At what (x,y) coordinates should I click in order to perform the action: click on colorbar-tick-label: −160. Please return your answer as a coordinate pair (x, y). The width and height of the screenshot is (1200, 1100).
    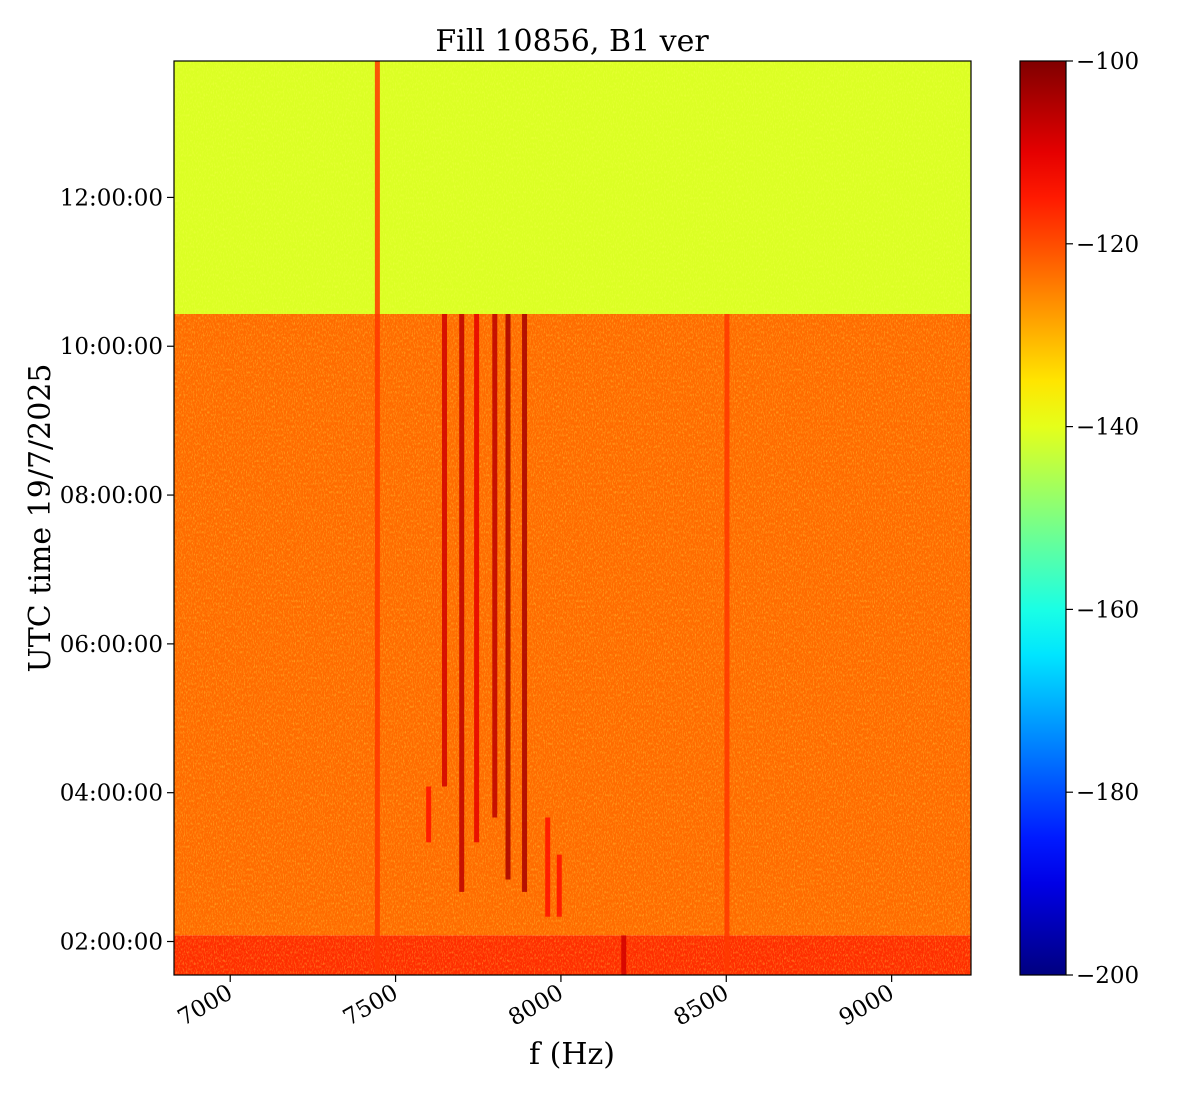
    Looking at the image, I should click on (1107, 610).